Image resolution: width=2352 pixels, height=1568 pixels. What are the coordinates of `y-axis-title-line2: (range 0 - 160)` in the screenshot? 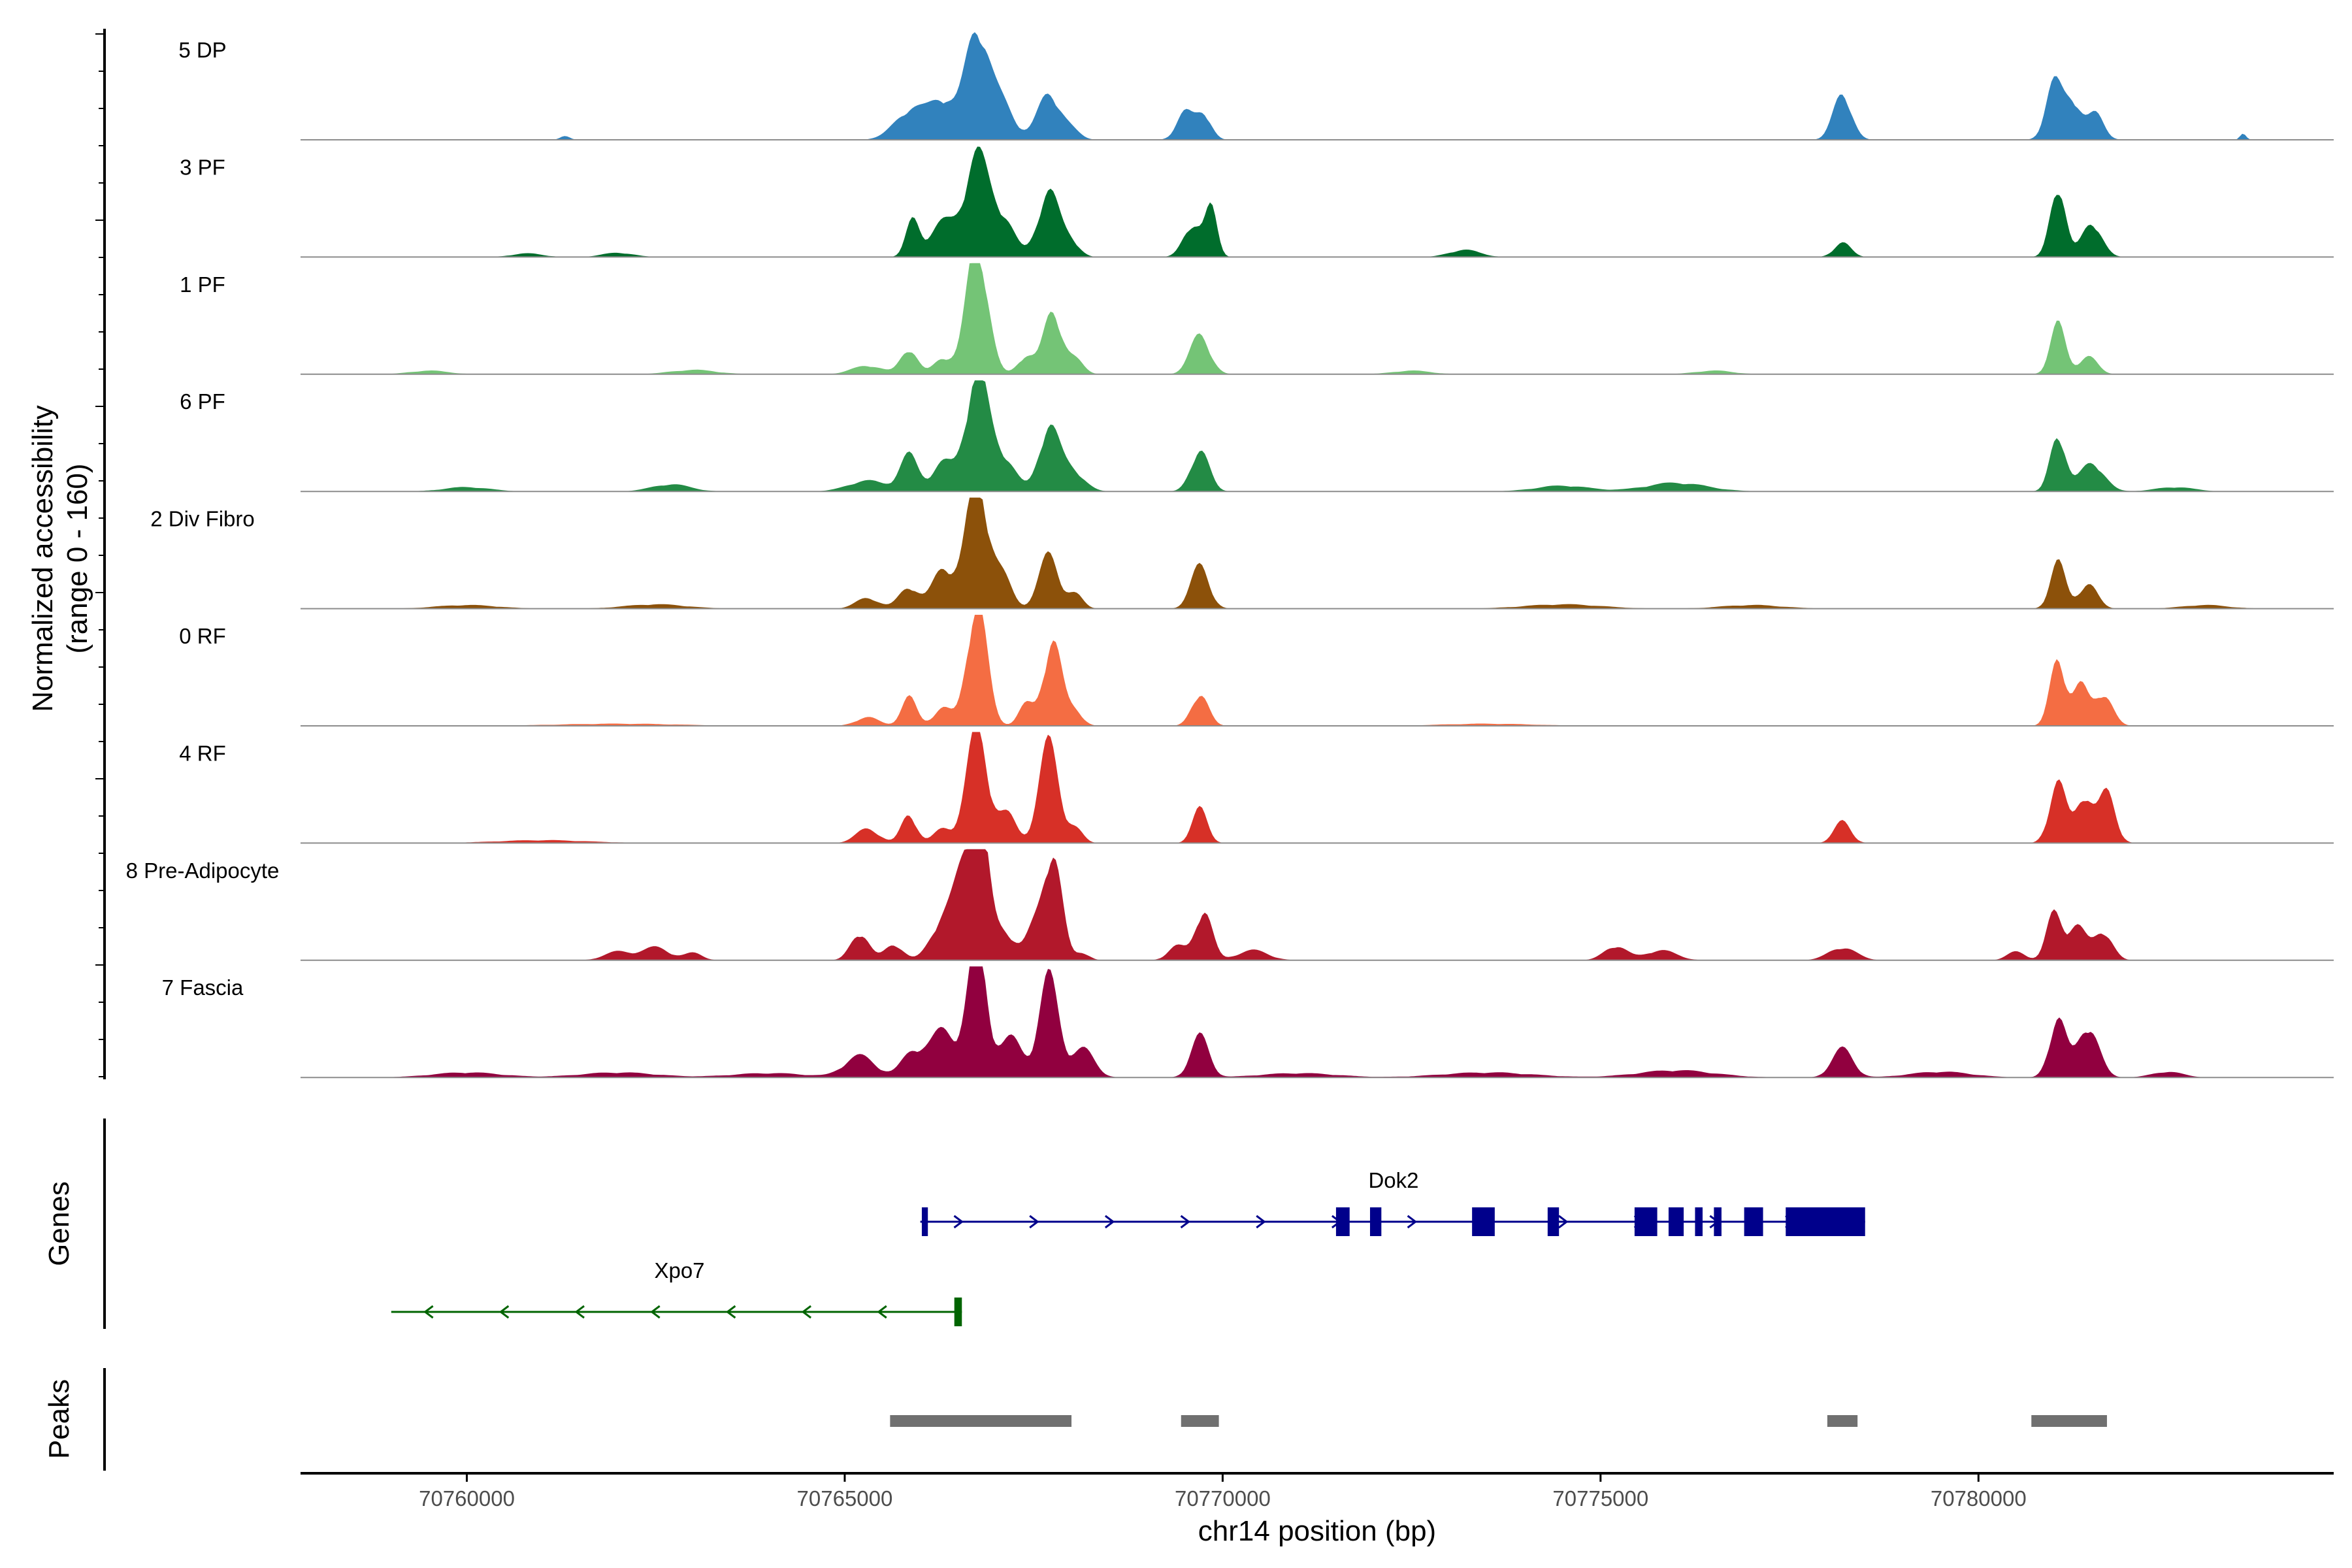 It's located at (77, 558).